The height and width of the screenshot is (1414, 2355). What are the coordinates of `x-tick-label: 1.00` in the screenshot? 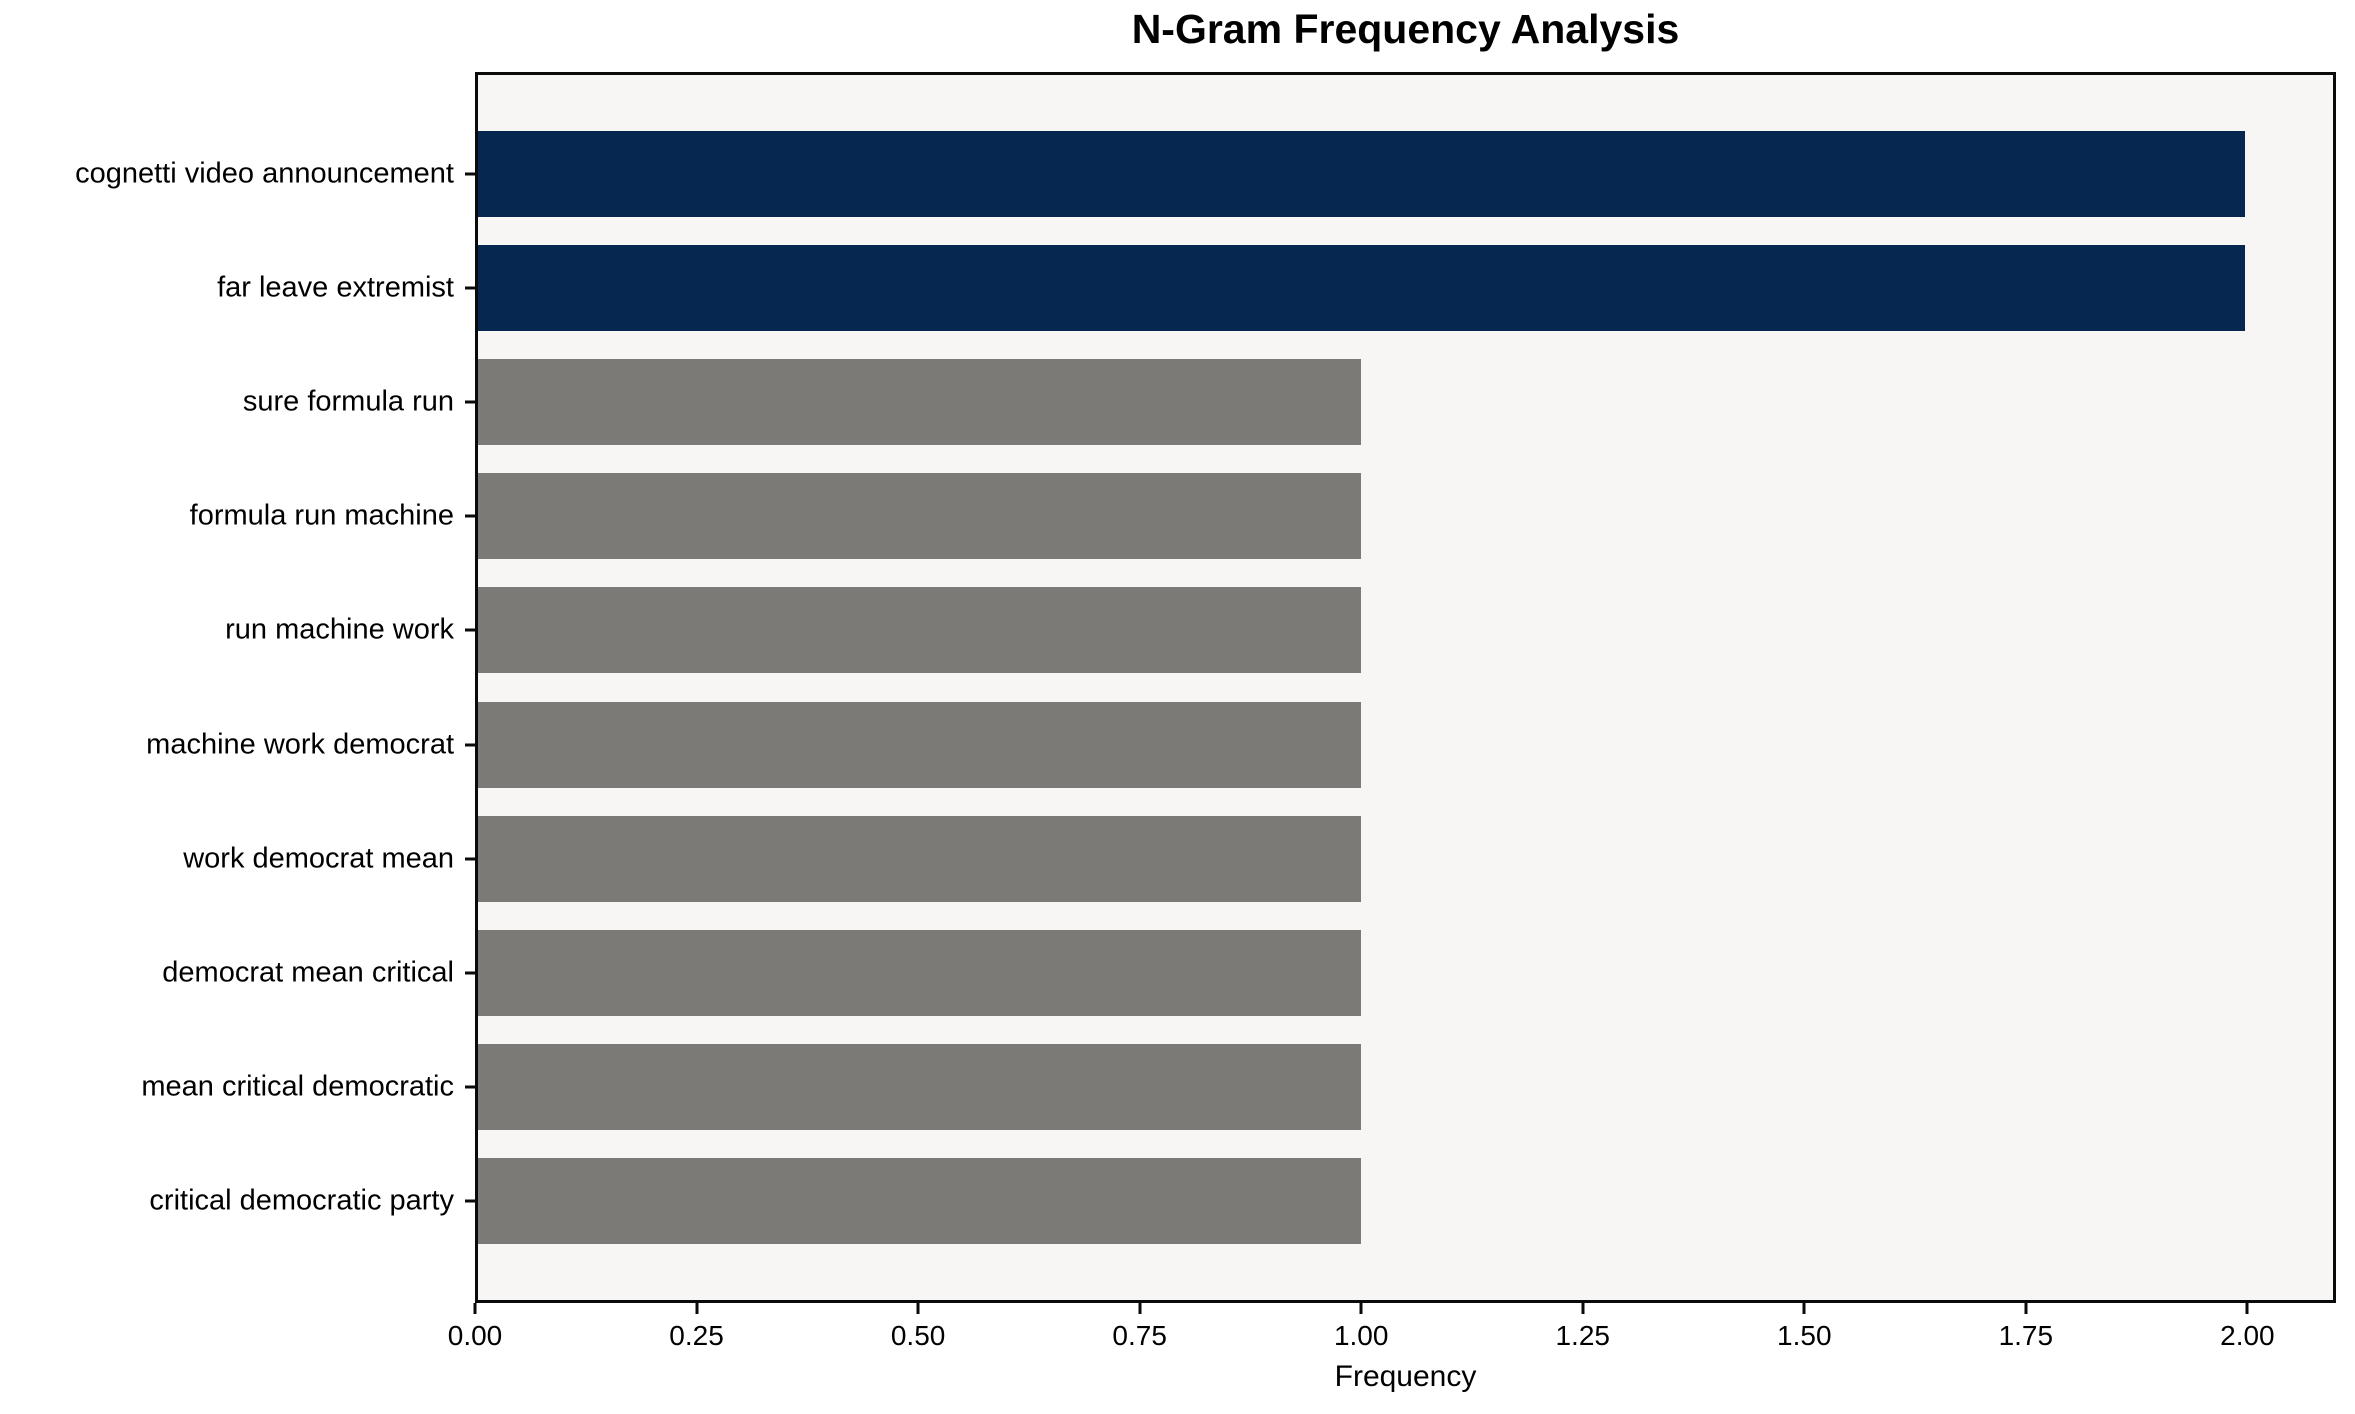 It's located at (1361, 1335).